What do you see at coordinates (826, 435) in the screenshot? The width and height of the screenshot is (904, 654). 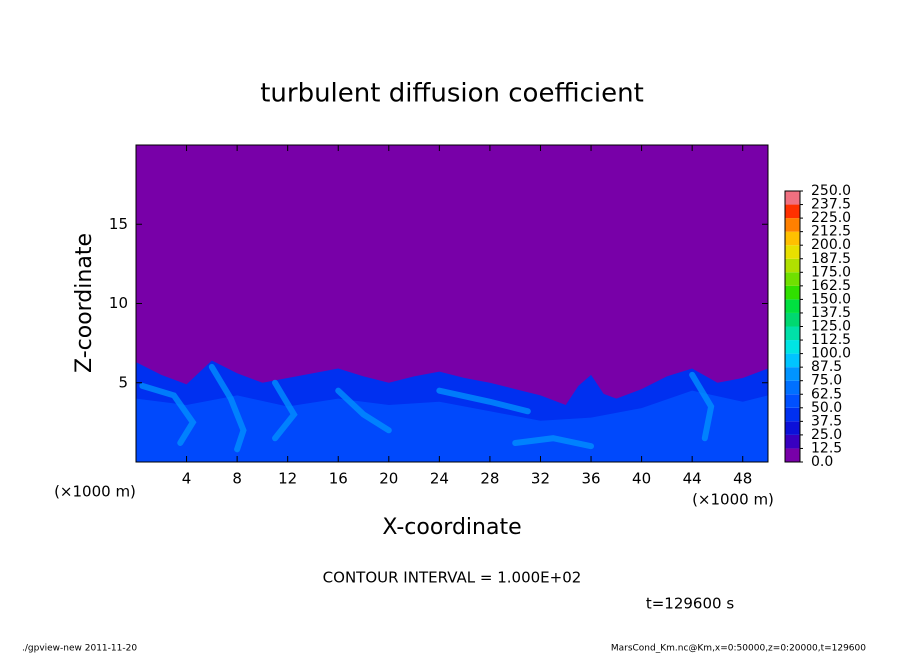 I see `colorbar-label: 25.0` at bounding box center [826, 435].